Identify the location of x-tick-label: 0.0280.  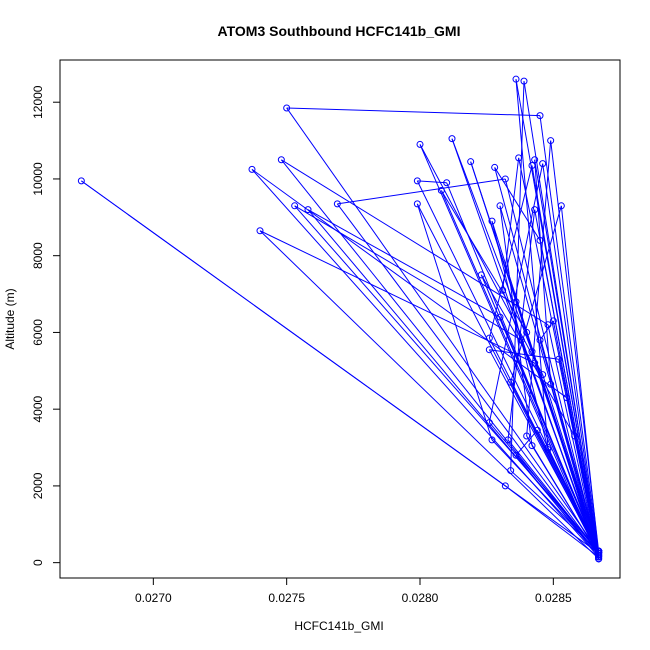
(420, 598).